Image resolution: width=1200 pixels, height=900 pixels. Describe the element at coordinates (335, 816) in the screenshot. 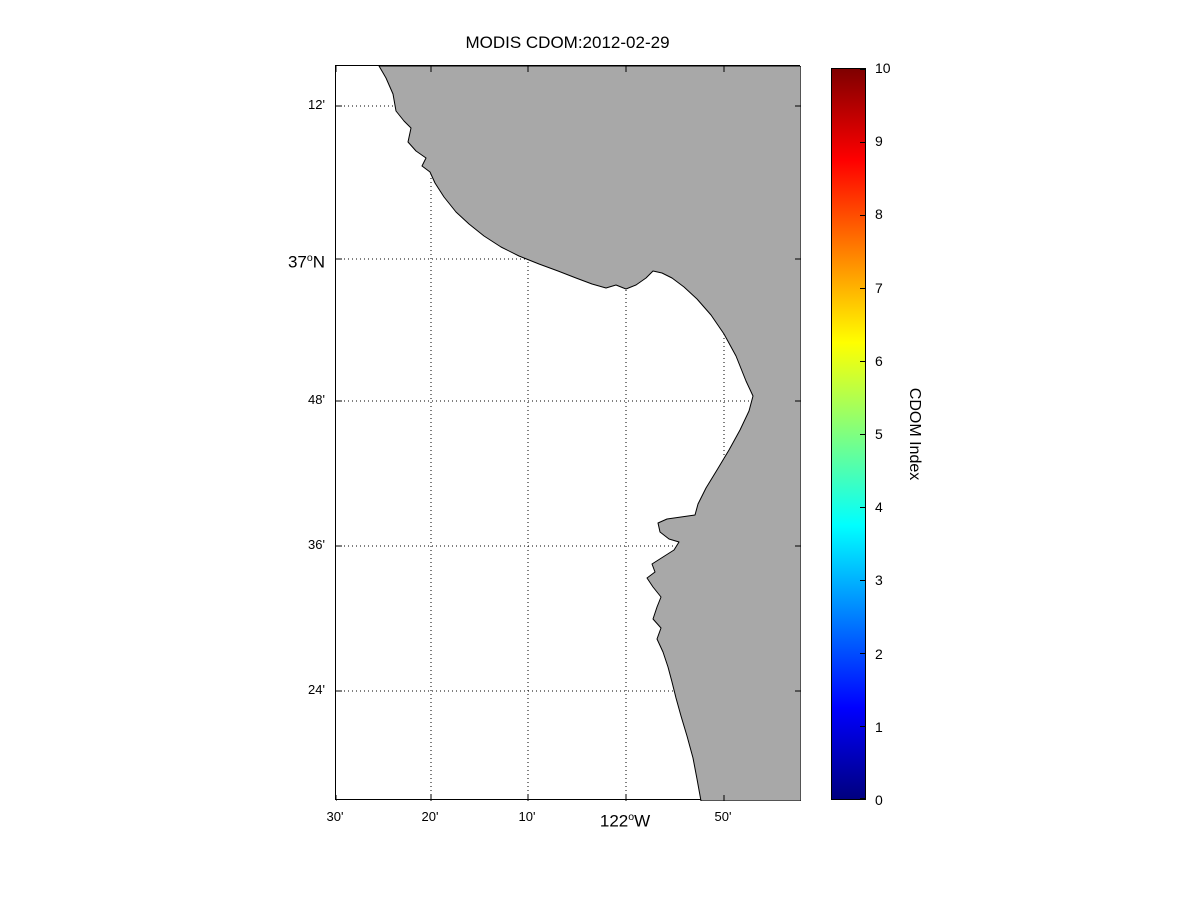

I see `x-tick-label: 30'` at that location.